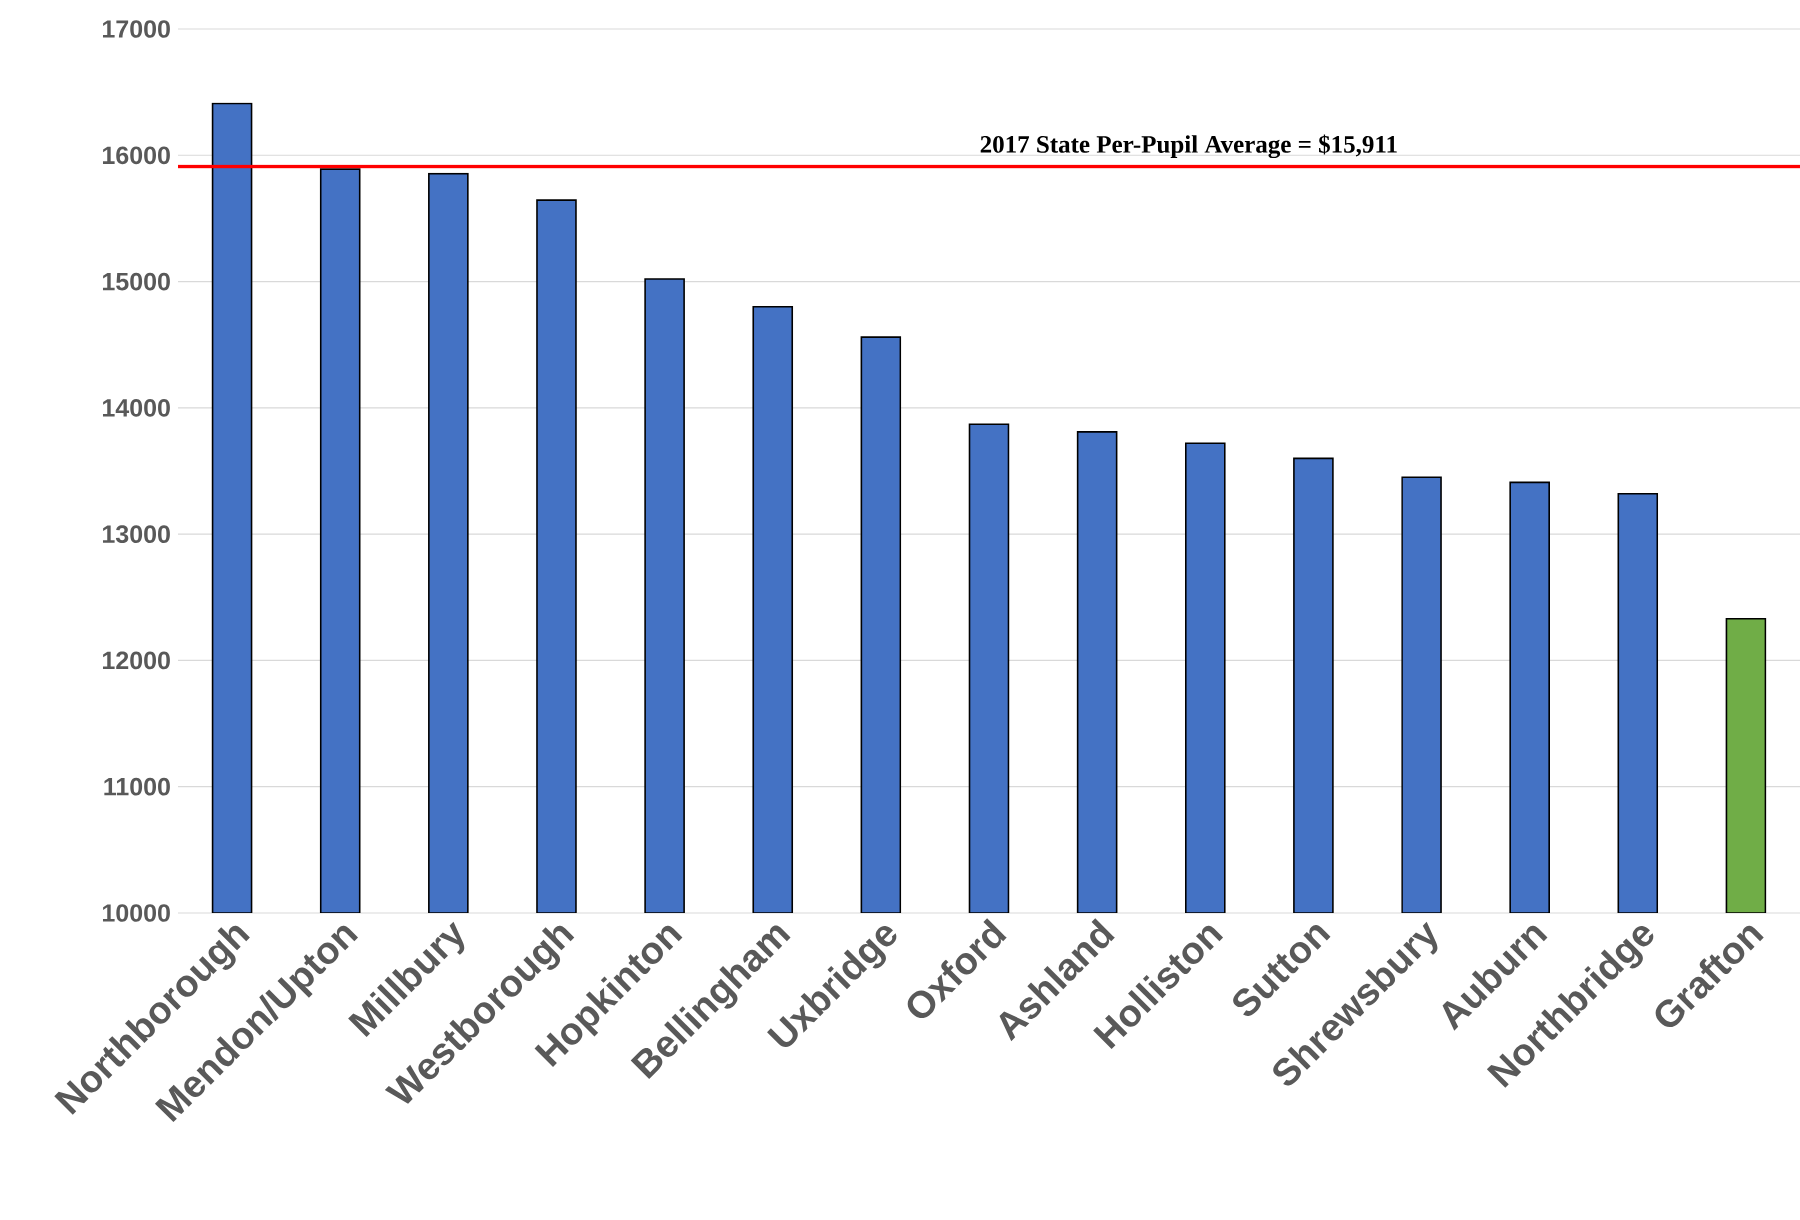  I want to click on y-tick-label: 13000, so click(136, 534).